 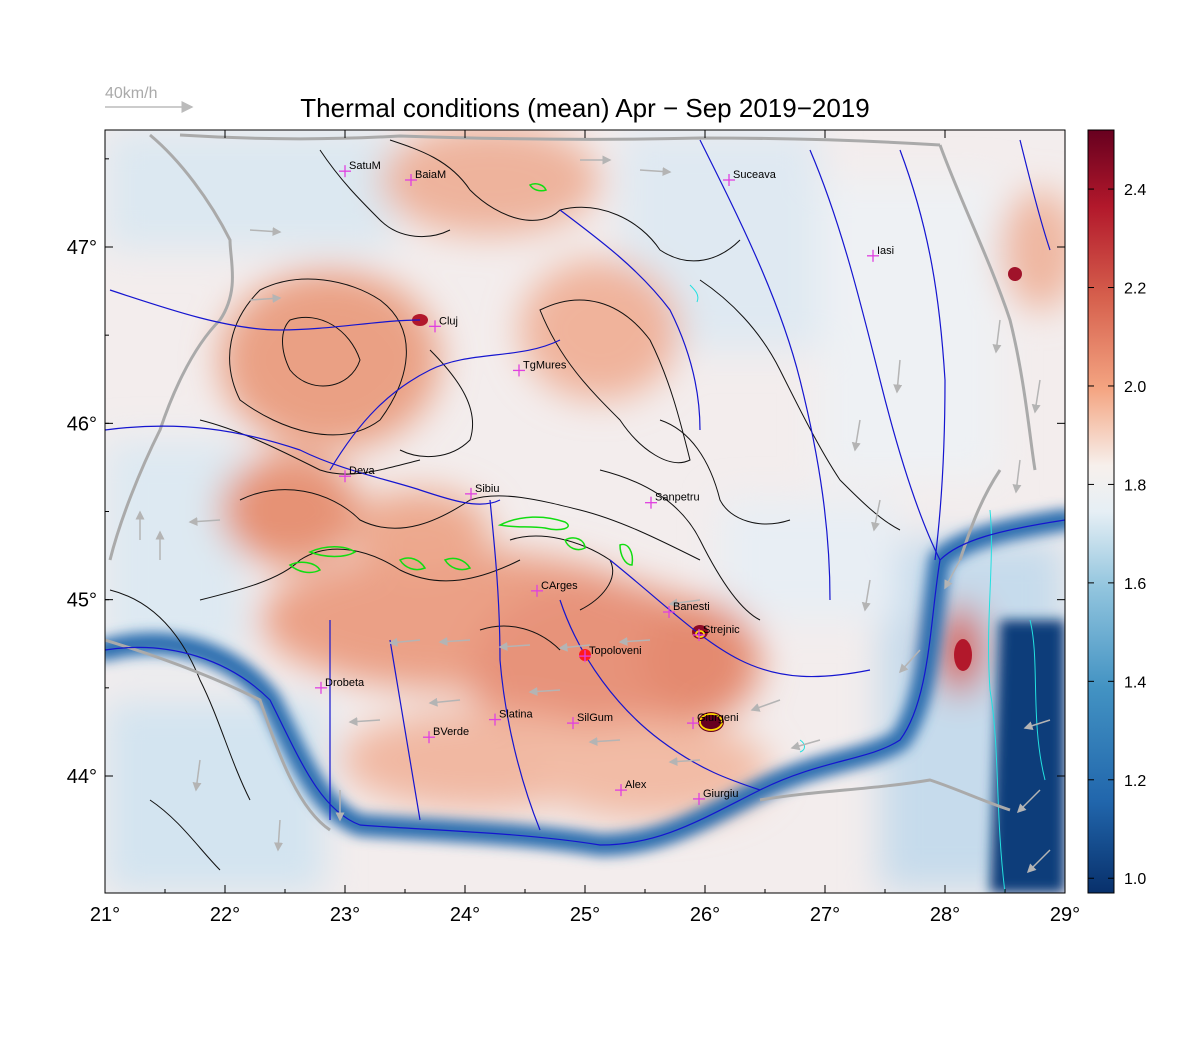 I want to click on wind-scale: 40km/h, so click(x=149, y=99).